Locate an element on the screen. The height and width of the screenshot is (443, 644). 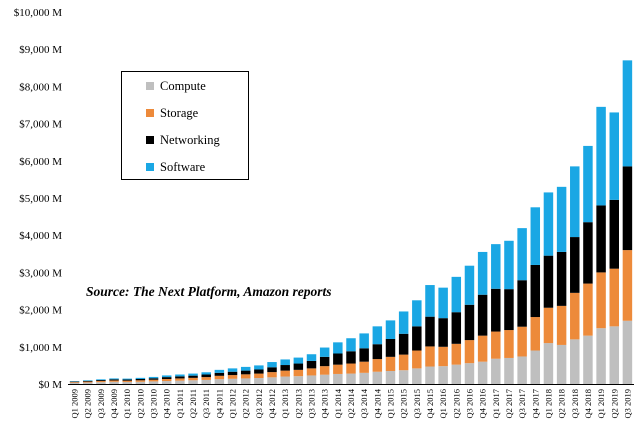
legend-swatch-software is located at coordinates (150, 167).